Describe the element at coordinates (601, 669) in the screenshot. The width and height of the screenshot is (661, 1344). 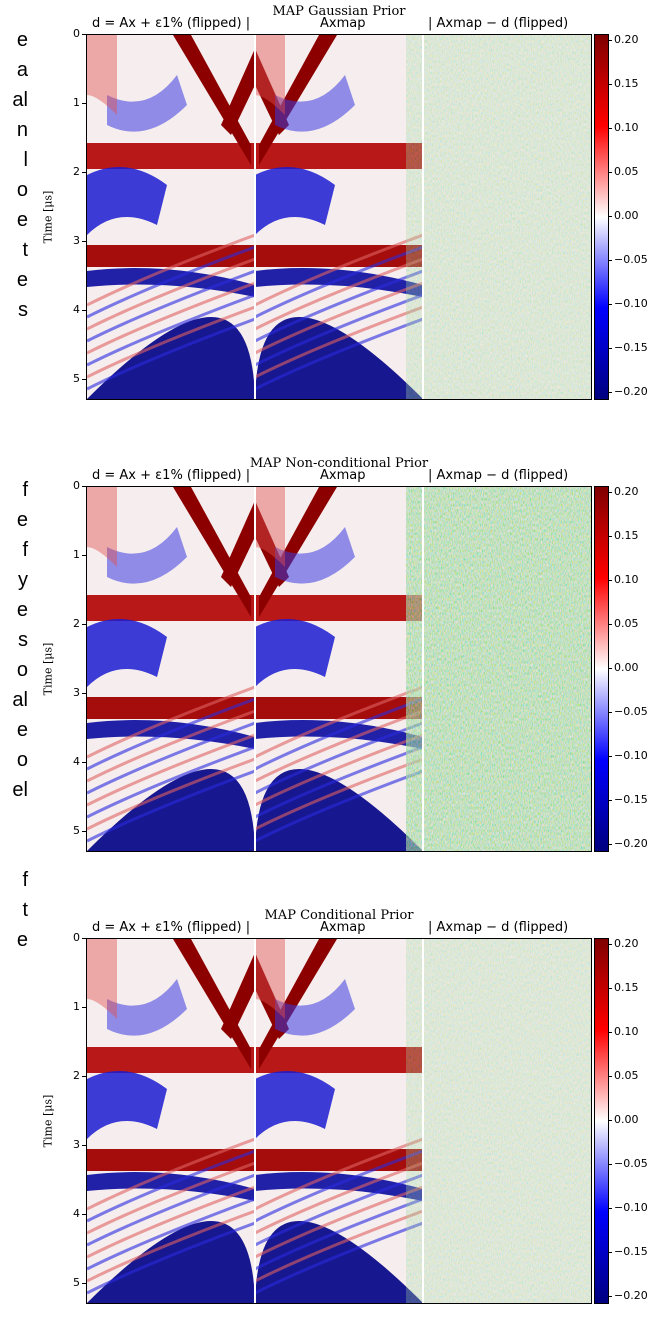
I see `colorbar` at that location.